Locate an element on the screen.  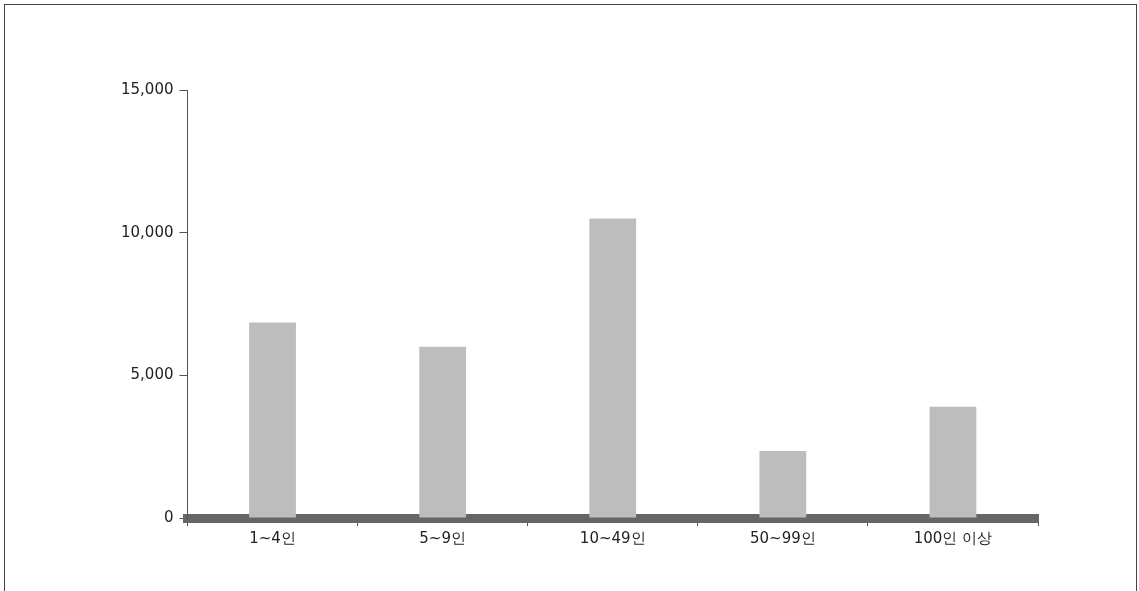
y-tick-label: 10,000 is located at coordinates (147, 231).